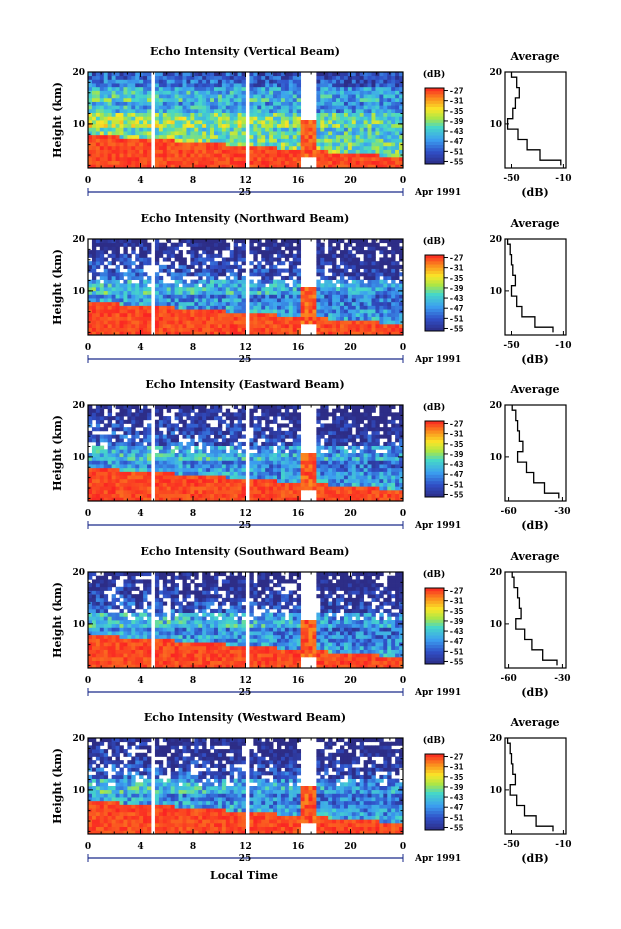 This screenshot has width=621, height=929. What do you see at coordinates (437, 693) in the screenshot?
I see `date-month-label: Apr 1991` at bounding box center [437, 693].